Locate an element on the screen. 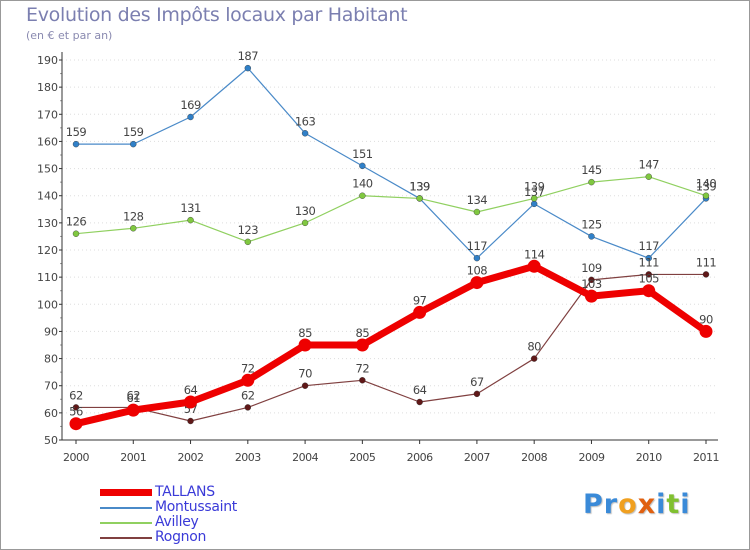 The width and height of the screenshot is (750, 550). y-tick-label: 170 is located at coordinates (47, 114).